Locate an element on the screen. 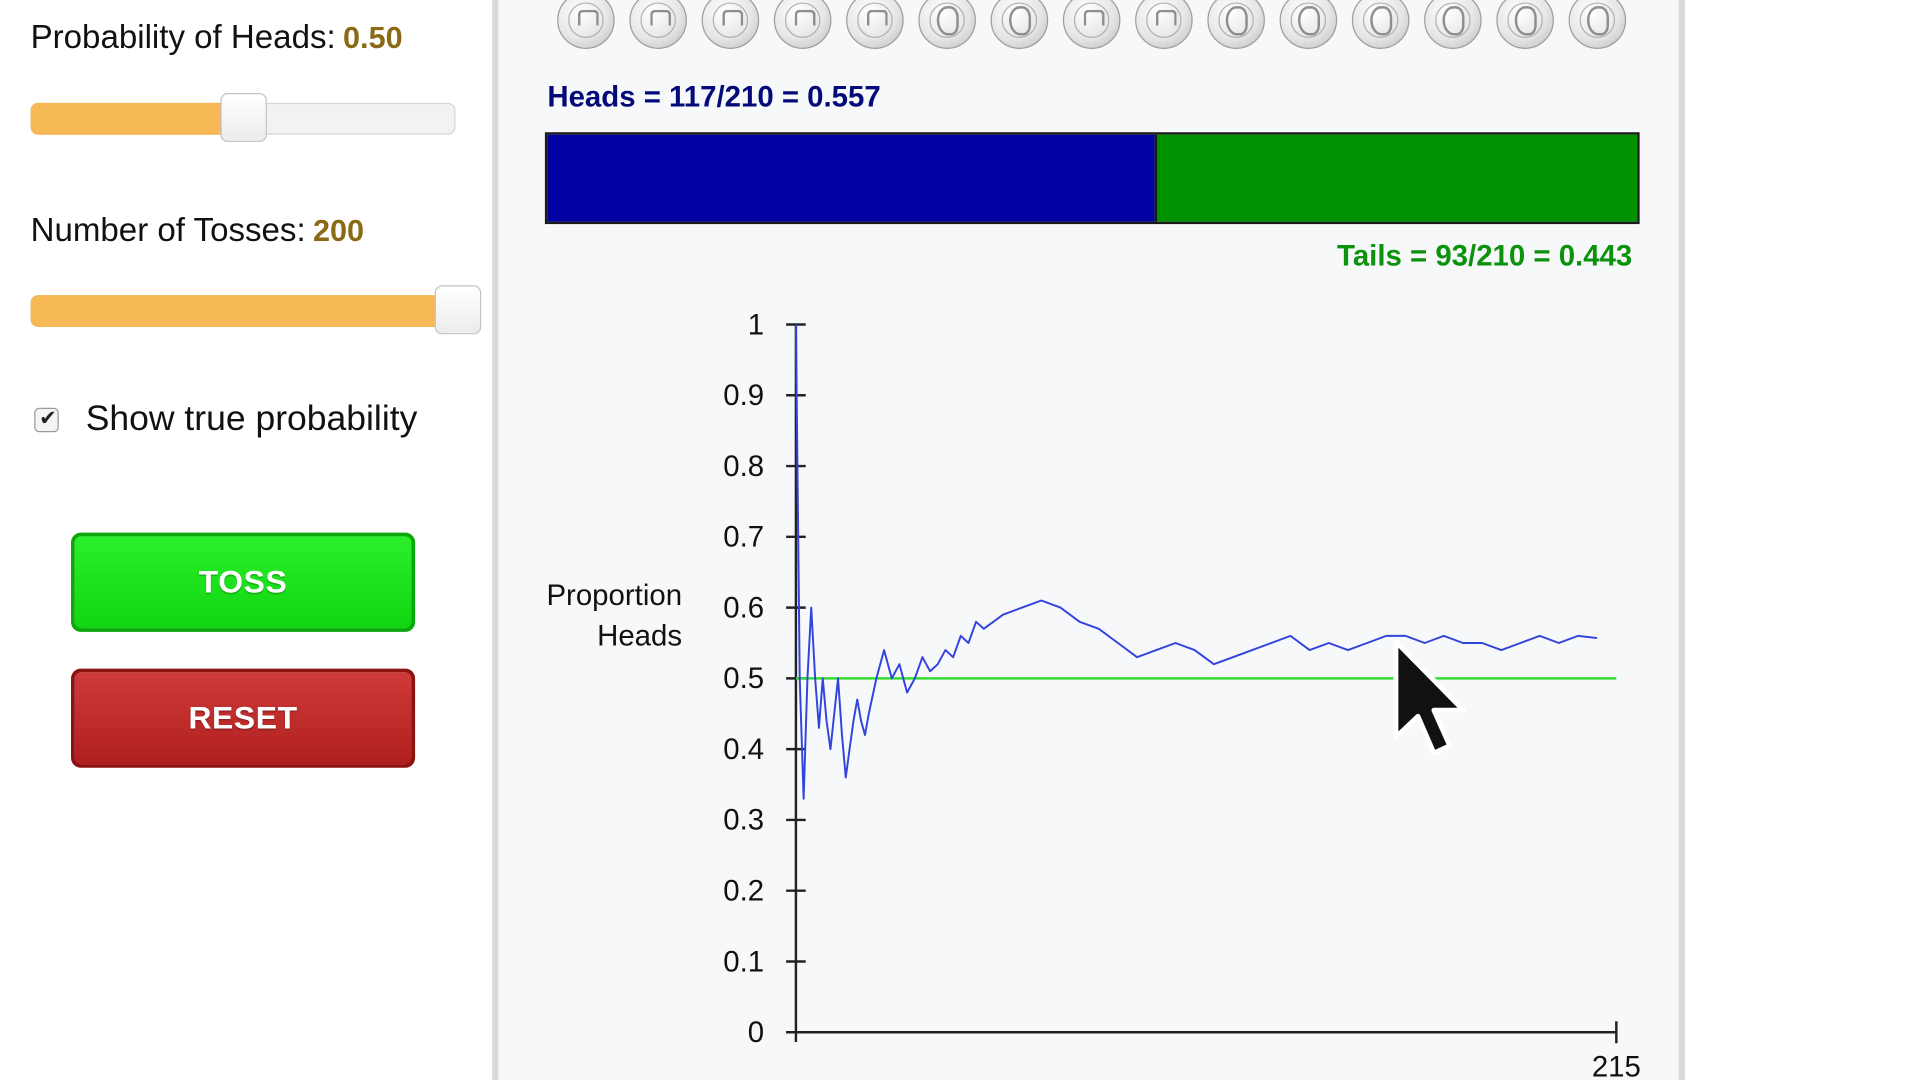  y-tick-label: 1 is located at coordinates (756, 324).